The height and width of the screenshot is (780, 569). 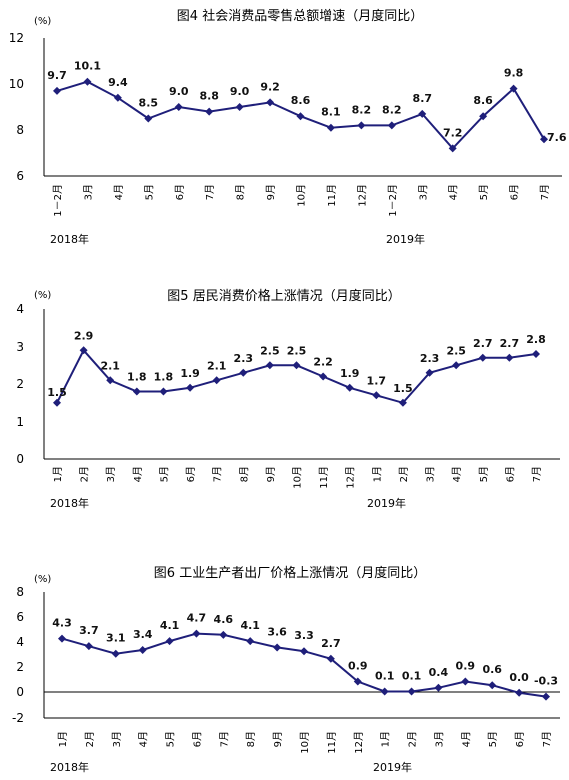 I want to click on data-label: 8.7, so click(x=423, y=98).